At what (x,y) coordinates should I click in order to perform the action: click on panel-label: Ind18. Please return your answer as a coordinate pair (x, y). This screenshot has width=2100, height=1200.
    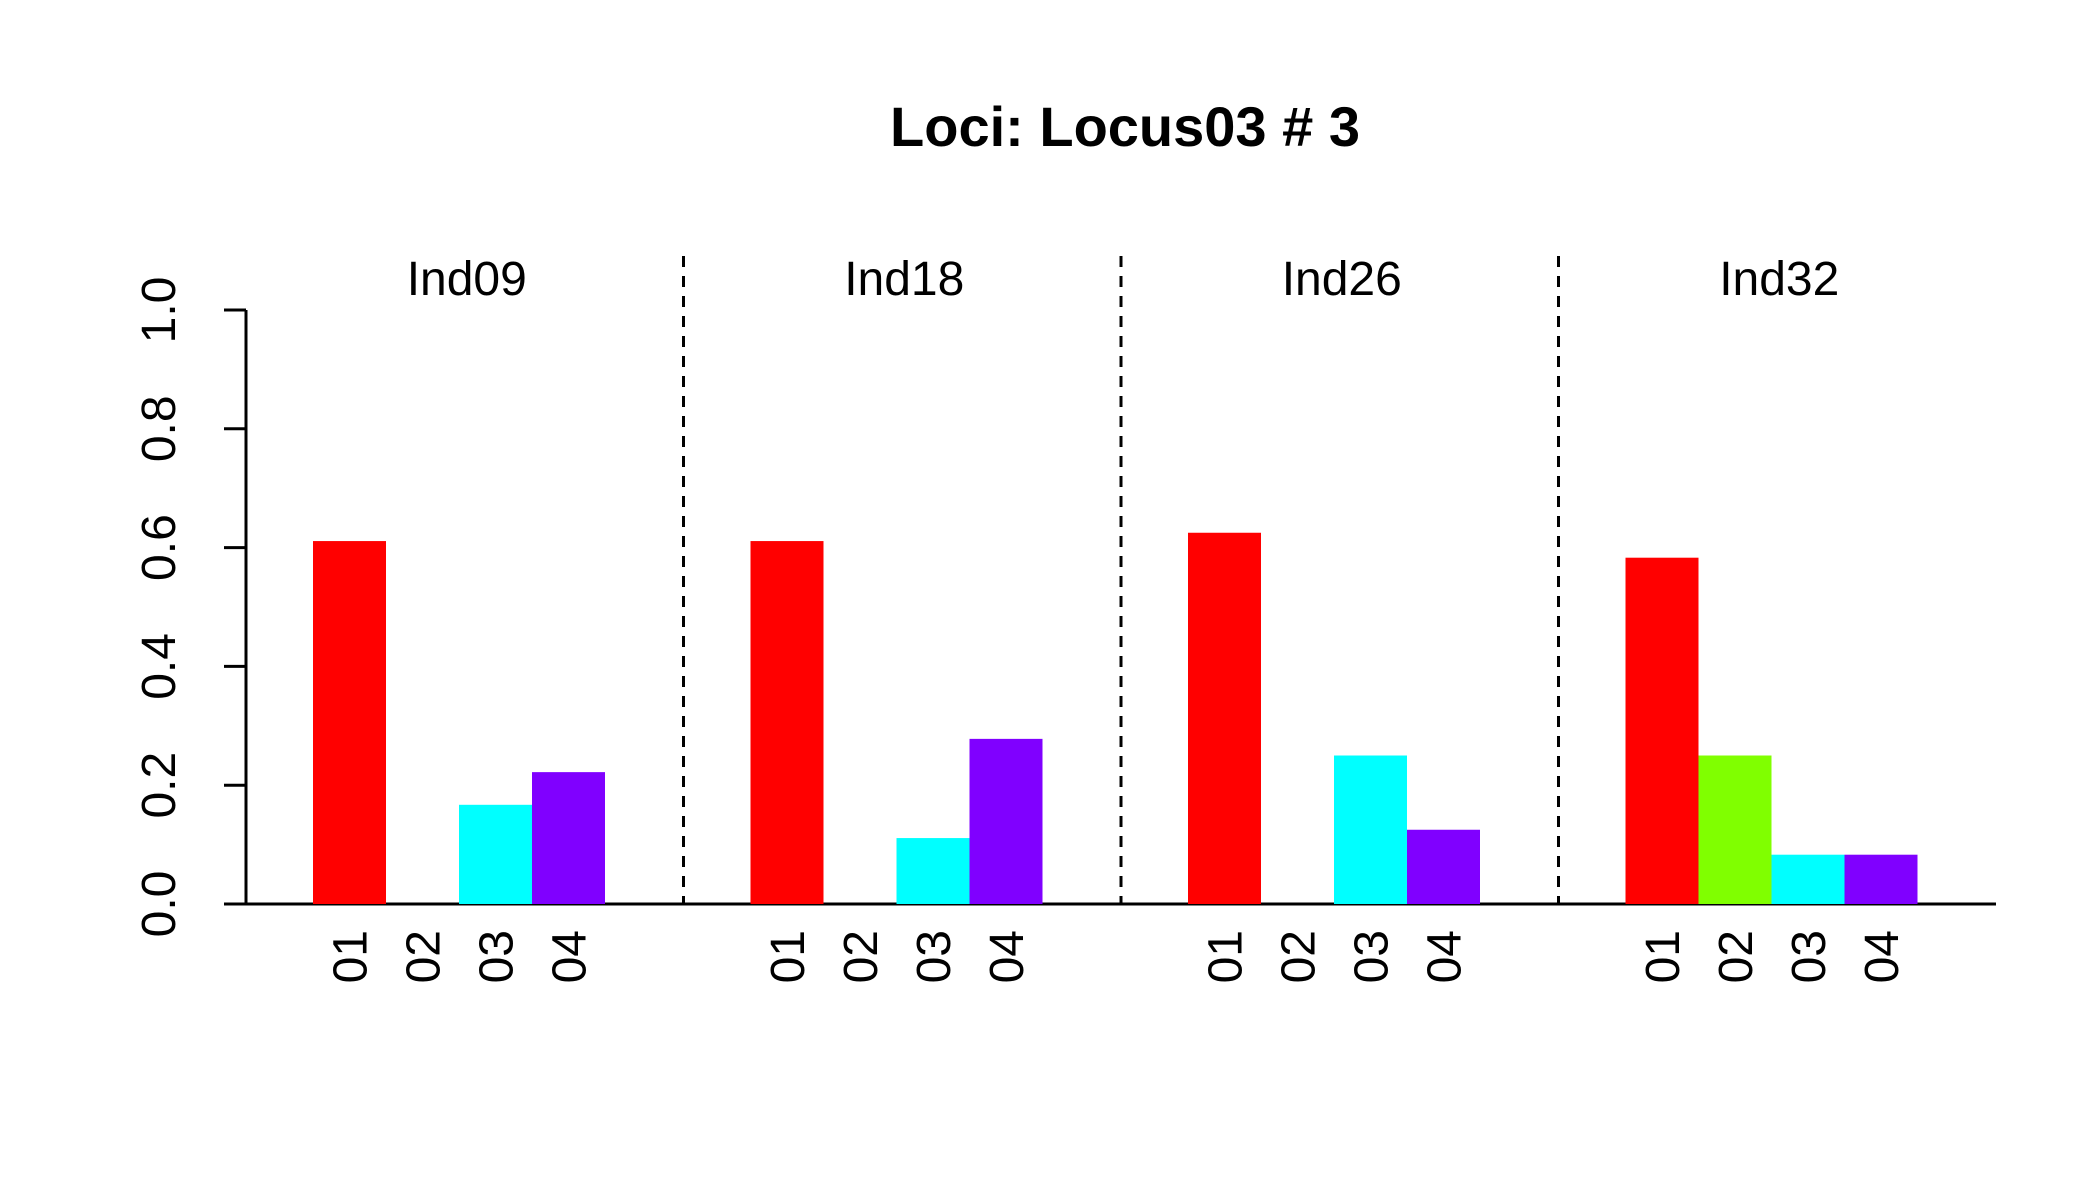
    Looking at the image, I should click on (904, 279).